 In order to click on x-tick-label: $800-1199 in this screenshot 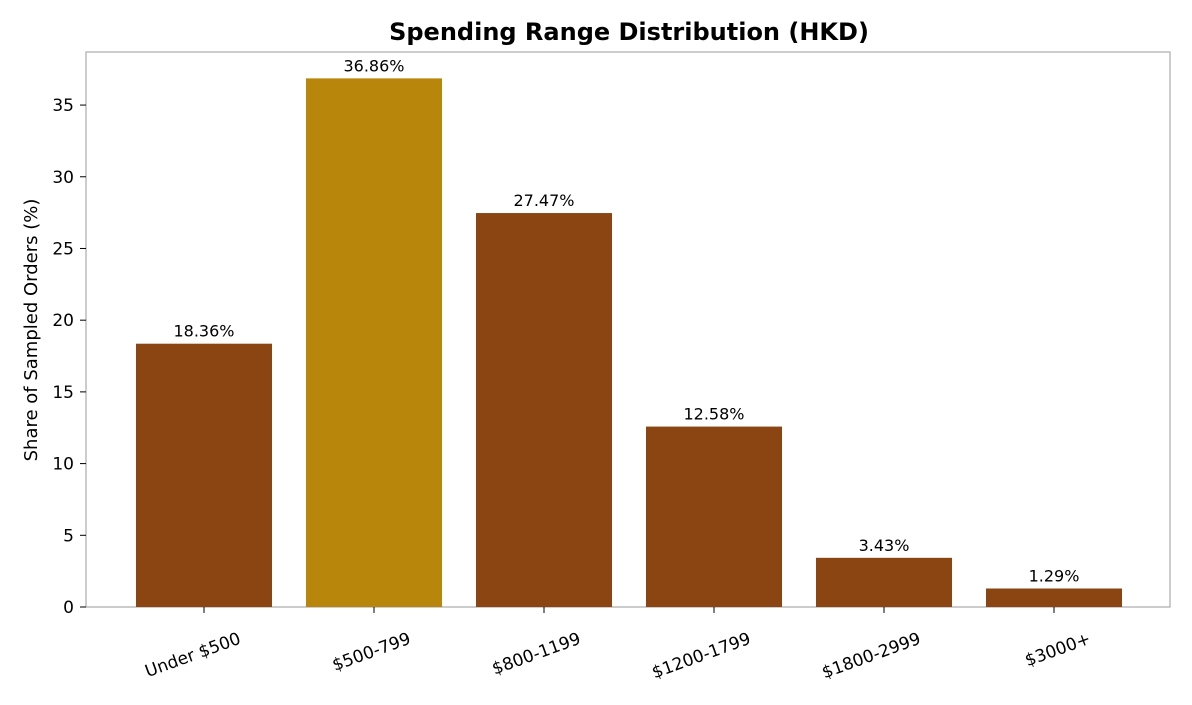, I will do `click(537, 654)`.